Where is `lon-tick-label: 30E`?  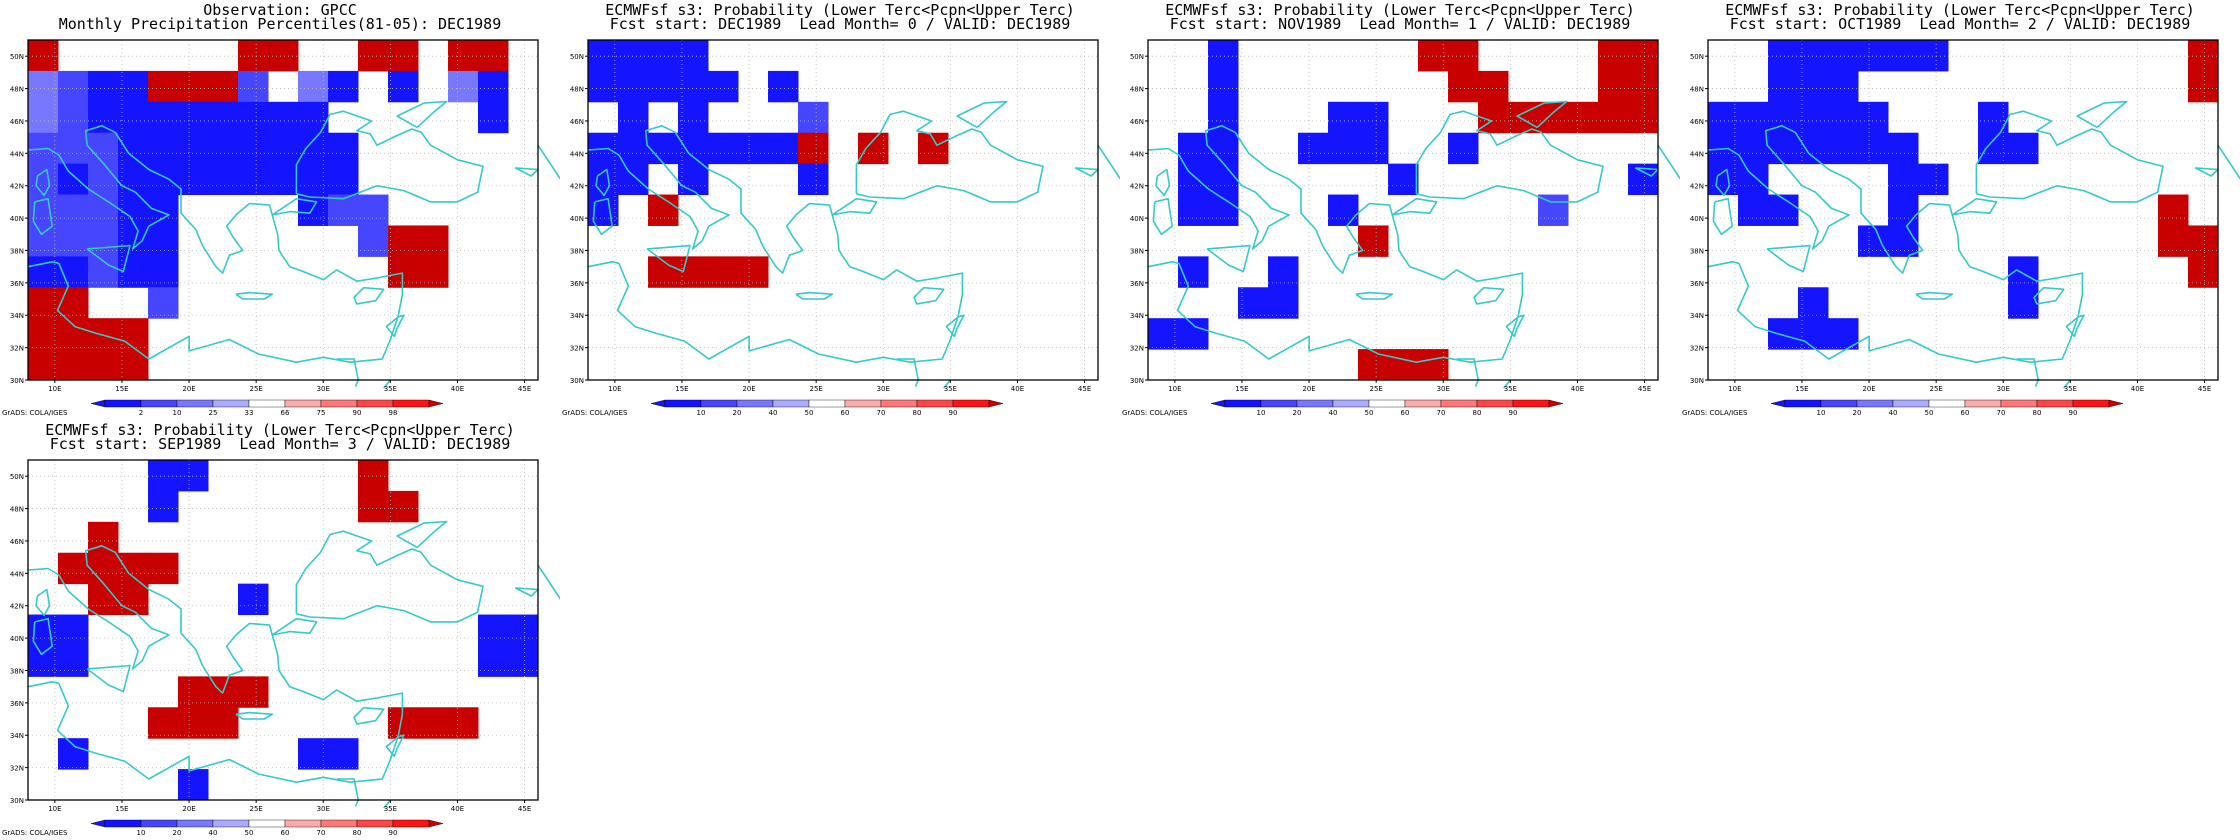 lon-tick-label: 30E is located at coordinates (323, 389).